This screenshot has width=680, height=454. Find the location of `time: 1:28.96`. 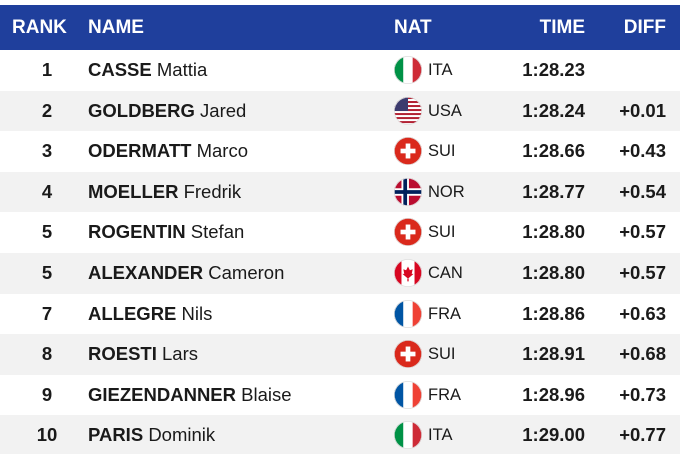

time: 1:28.96 is located at coordinates (553, 394).